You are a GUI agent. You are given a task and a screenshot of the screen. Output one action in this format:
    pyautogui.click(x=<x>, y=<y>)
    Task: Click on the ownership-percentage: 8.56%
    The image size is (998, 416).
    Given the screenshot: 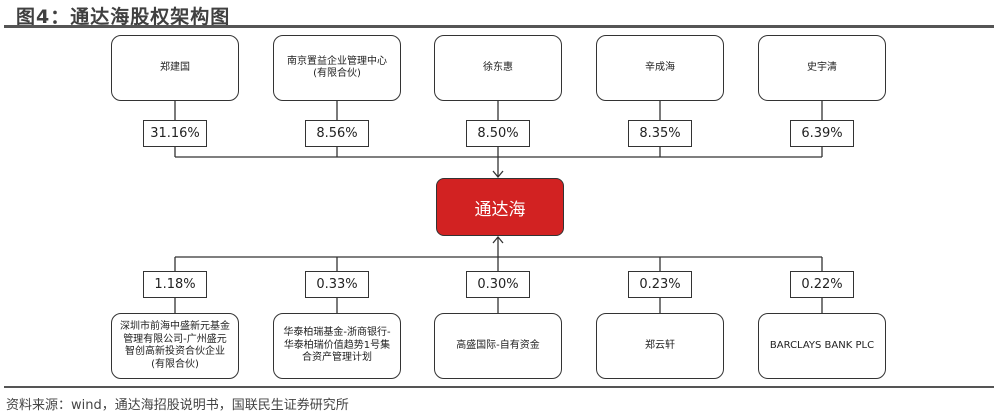 What is the action you would take?
    pyautogui.click(x=337, y=133)
    